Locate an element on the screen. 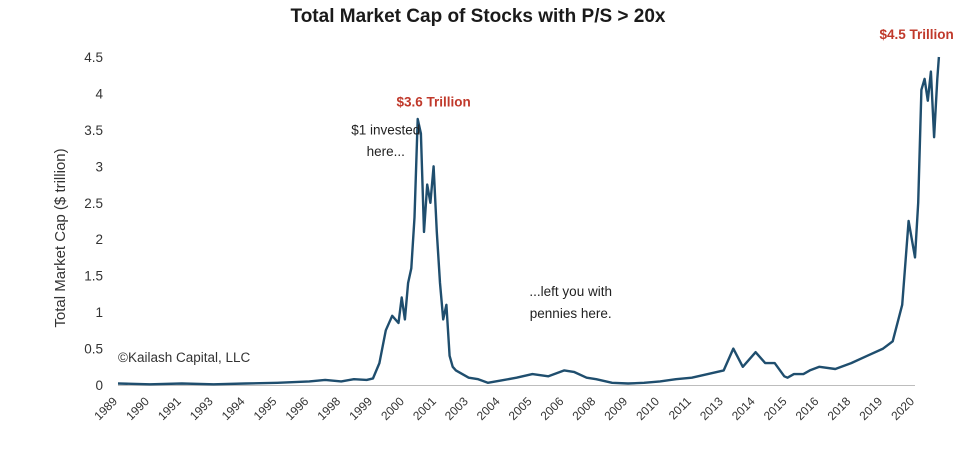 The width and height of the screenshot is (960, 467). y-tick-label-4: 2 is located at coordinates (99, 239).